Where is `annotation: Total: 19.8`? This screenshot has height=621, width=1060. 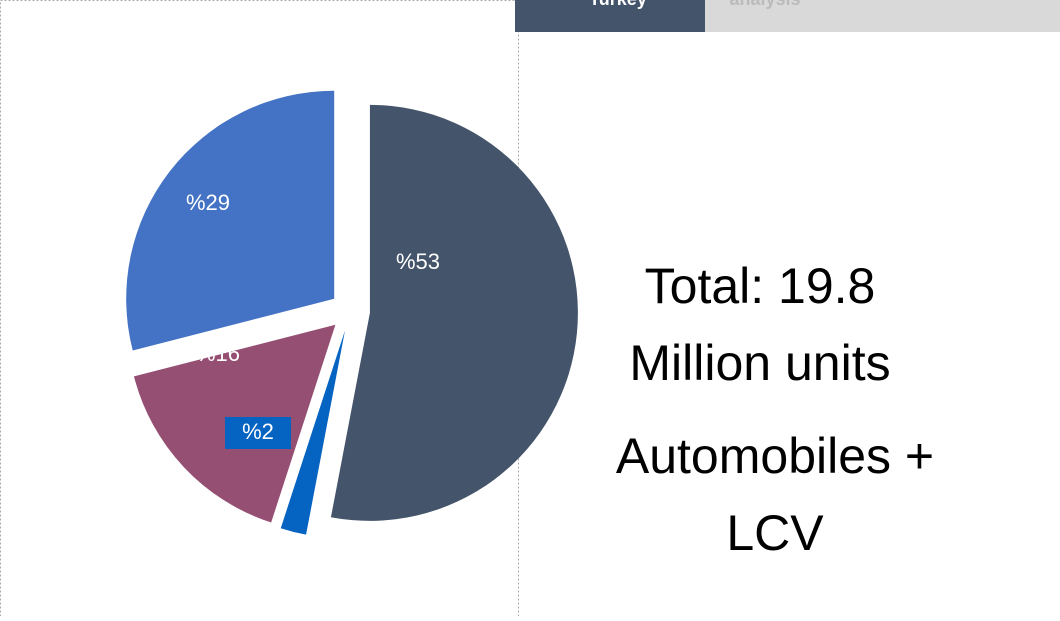 annotation: Total: 19.8 is located at coordinates (760, 286).